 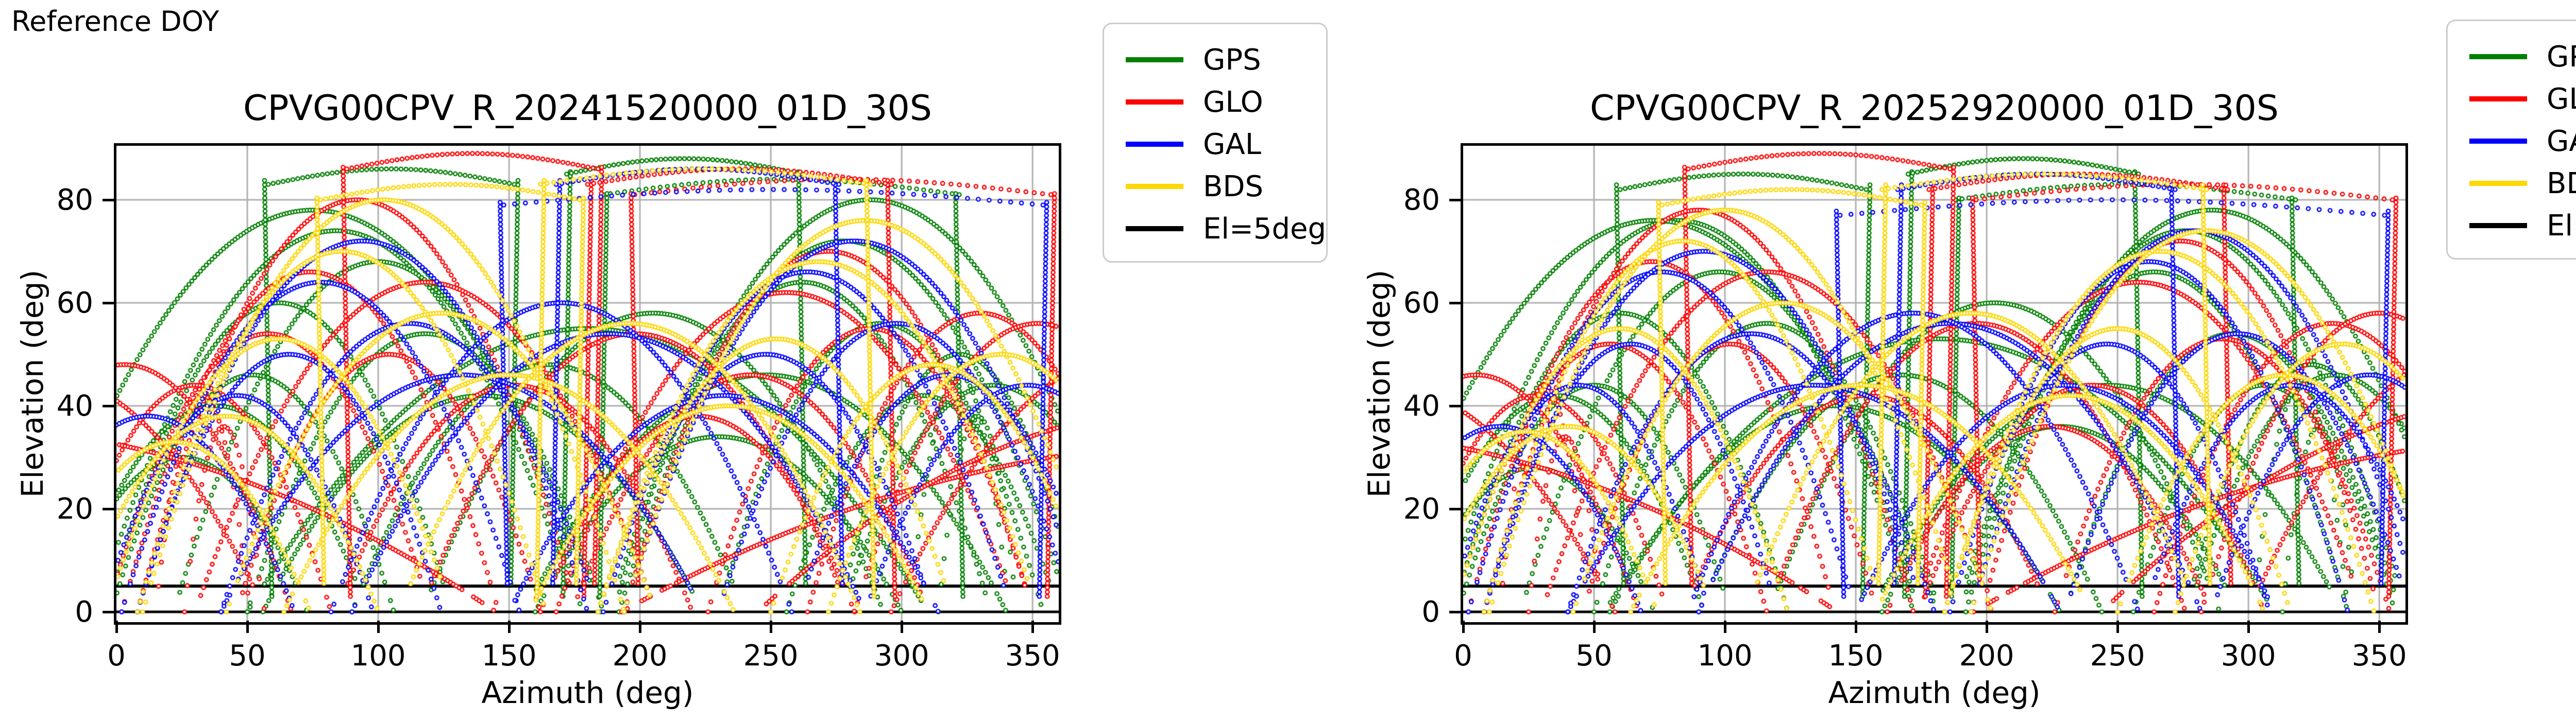 I want to click on plot-right-xlabel: Azimuth (deg), so click(x=1934, y=692).